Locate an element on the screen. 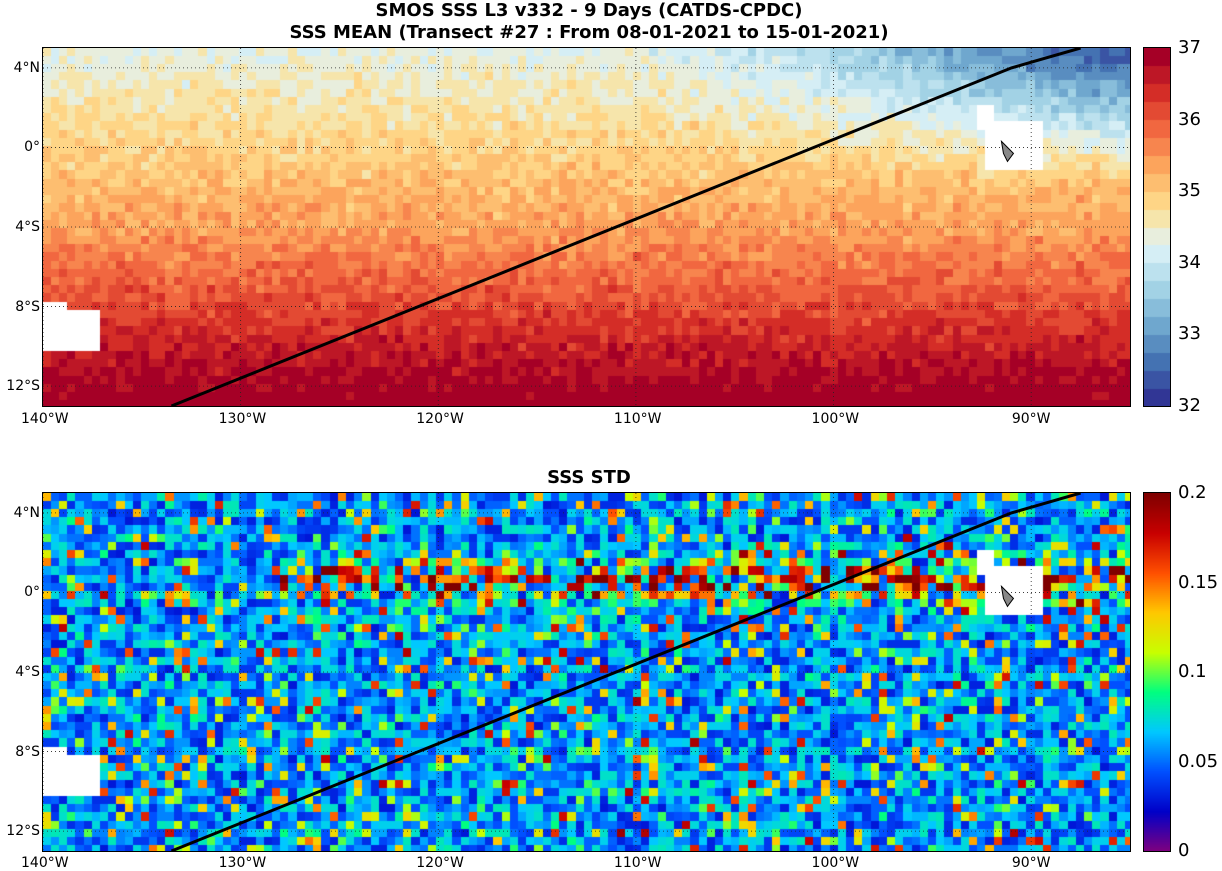 The image size is (1222, 871). std-lat-tick-1: 0° is located at coordinates (32, 592).